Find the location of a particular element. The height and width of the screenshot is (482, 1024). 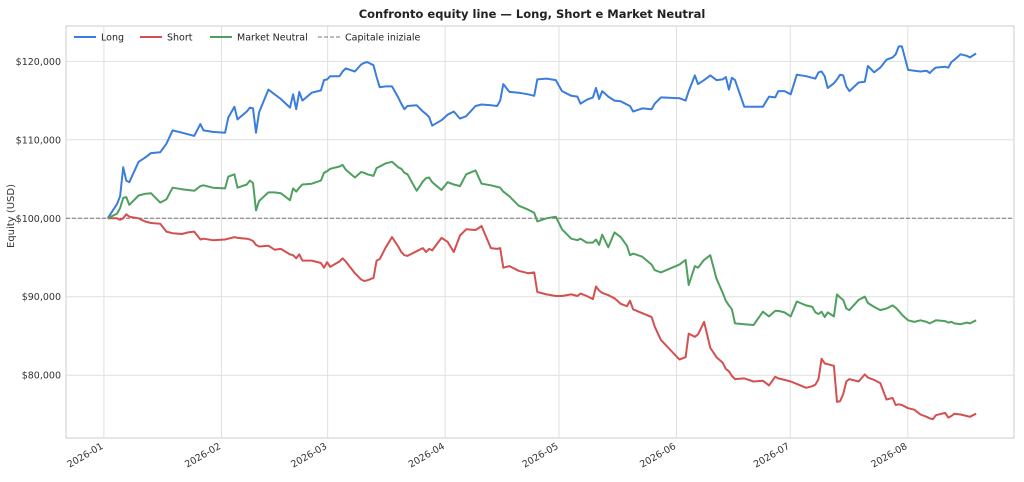

y-tick-label: $110,000 is located at coordinates (38, 140).